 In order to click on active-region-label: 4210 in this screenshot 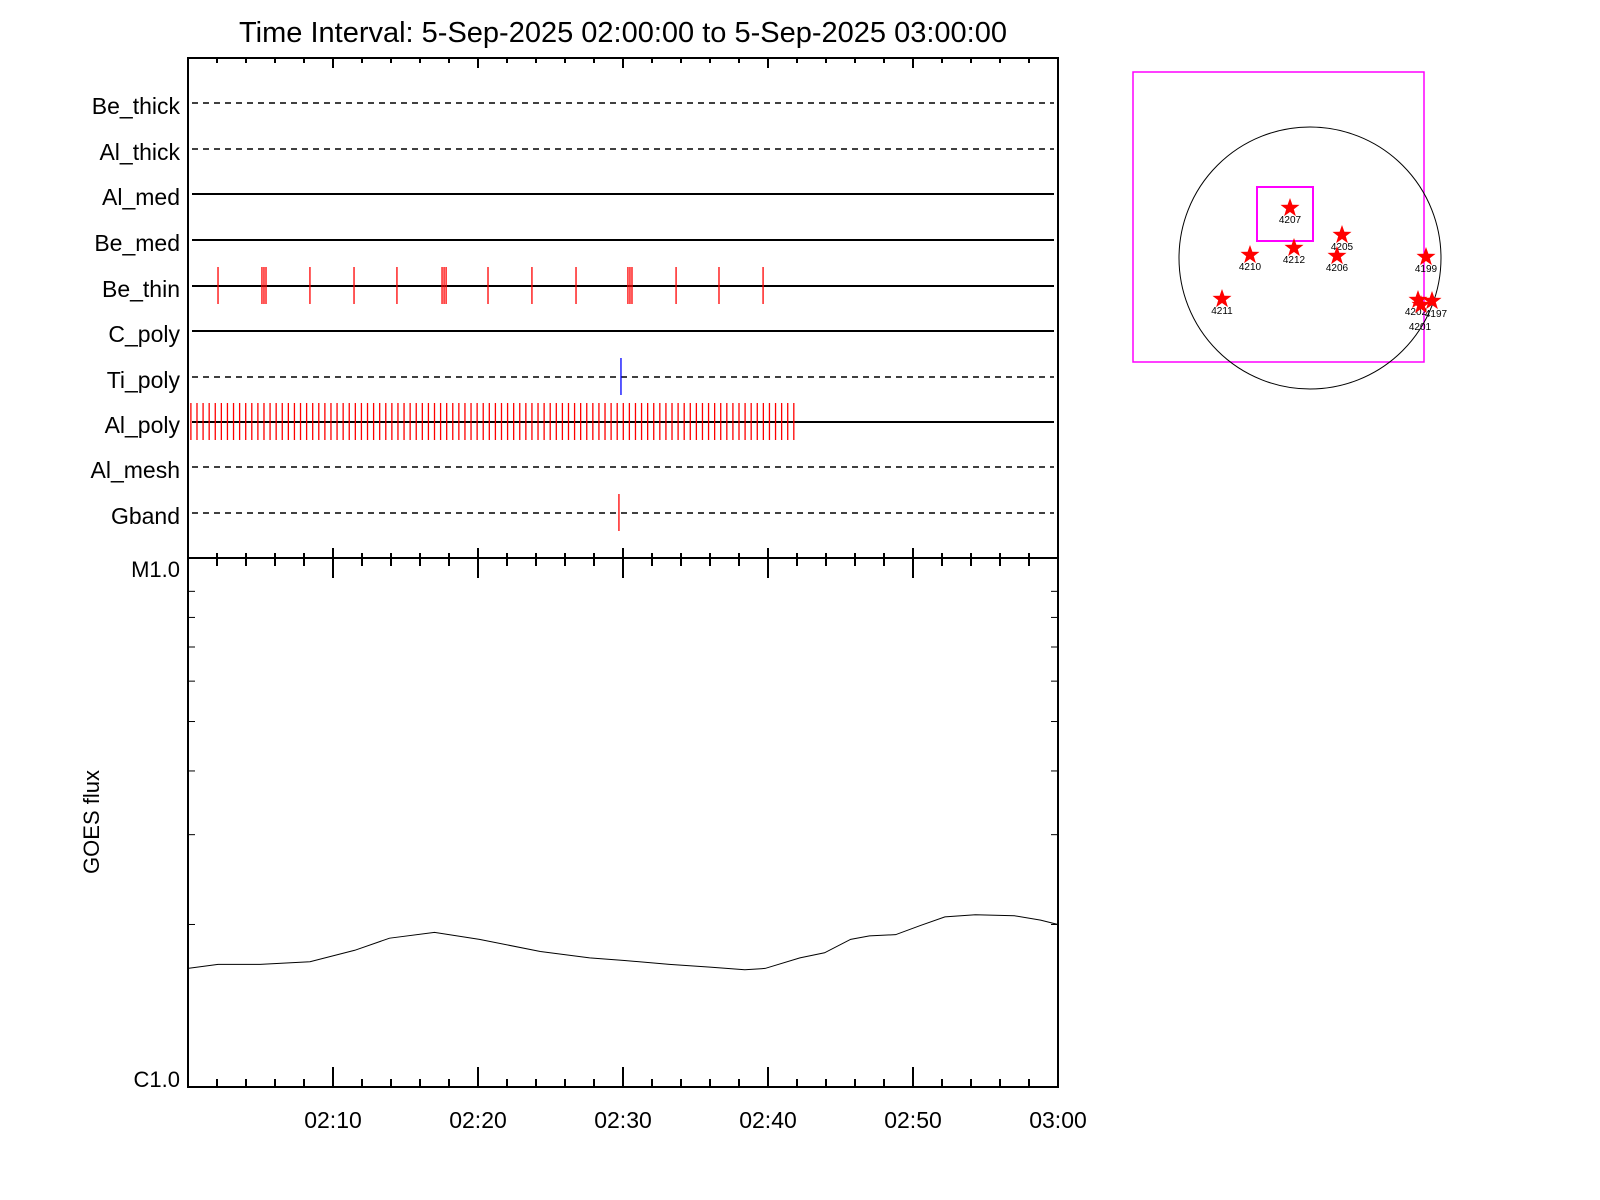, I will do `click(1250, 267)`.